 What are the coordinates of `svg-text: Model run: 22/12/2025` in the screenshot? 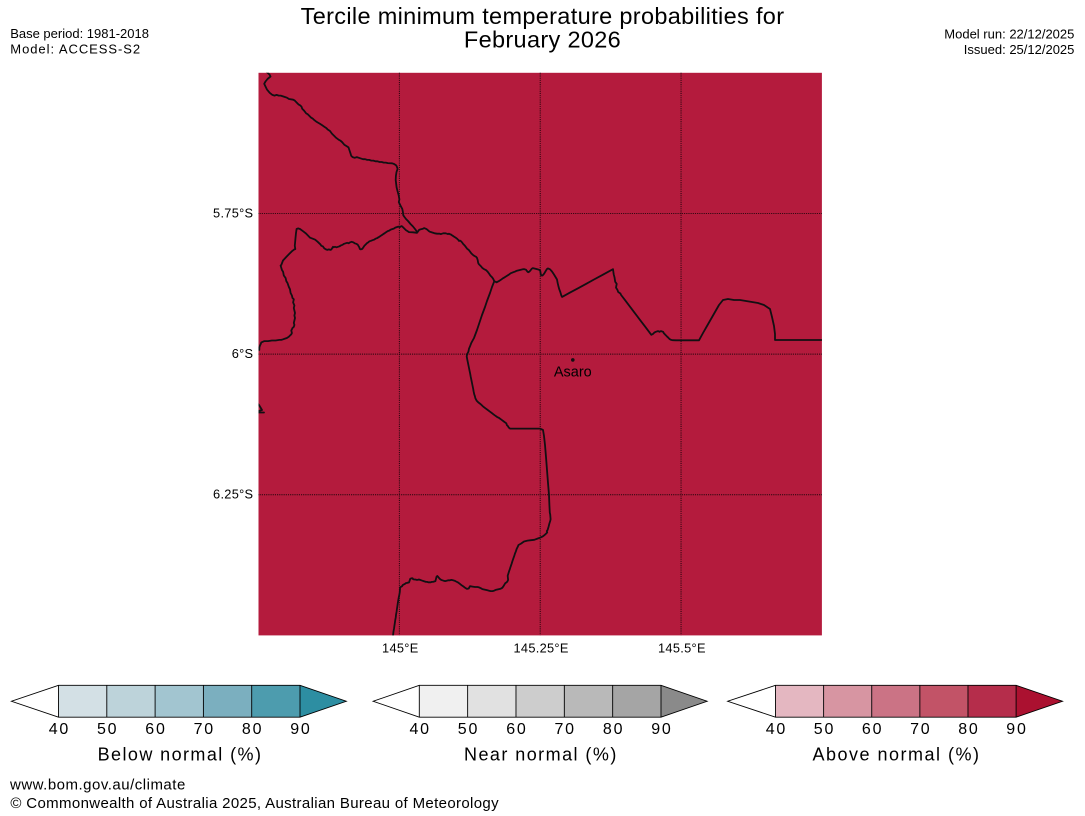 It's located at (1009, 34).